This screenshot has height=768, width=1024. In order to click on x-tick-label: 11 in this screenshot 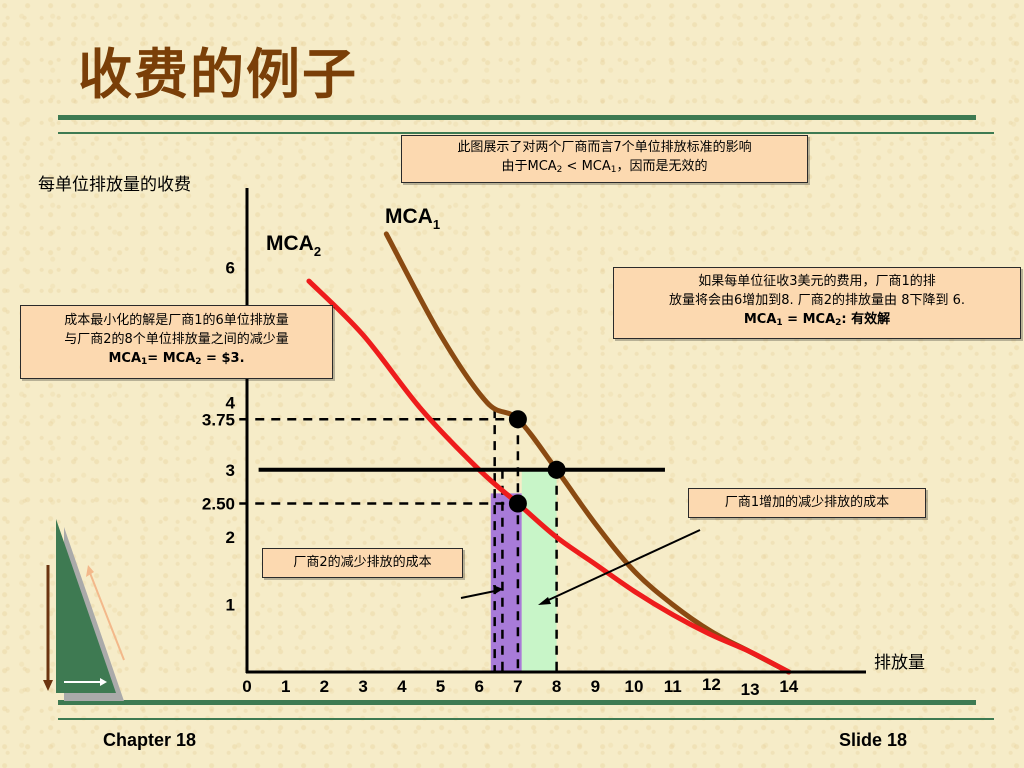, I will do `click(673, 686)`.